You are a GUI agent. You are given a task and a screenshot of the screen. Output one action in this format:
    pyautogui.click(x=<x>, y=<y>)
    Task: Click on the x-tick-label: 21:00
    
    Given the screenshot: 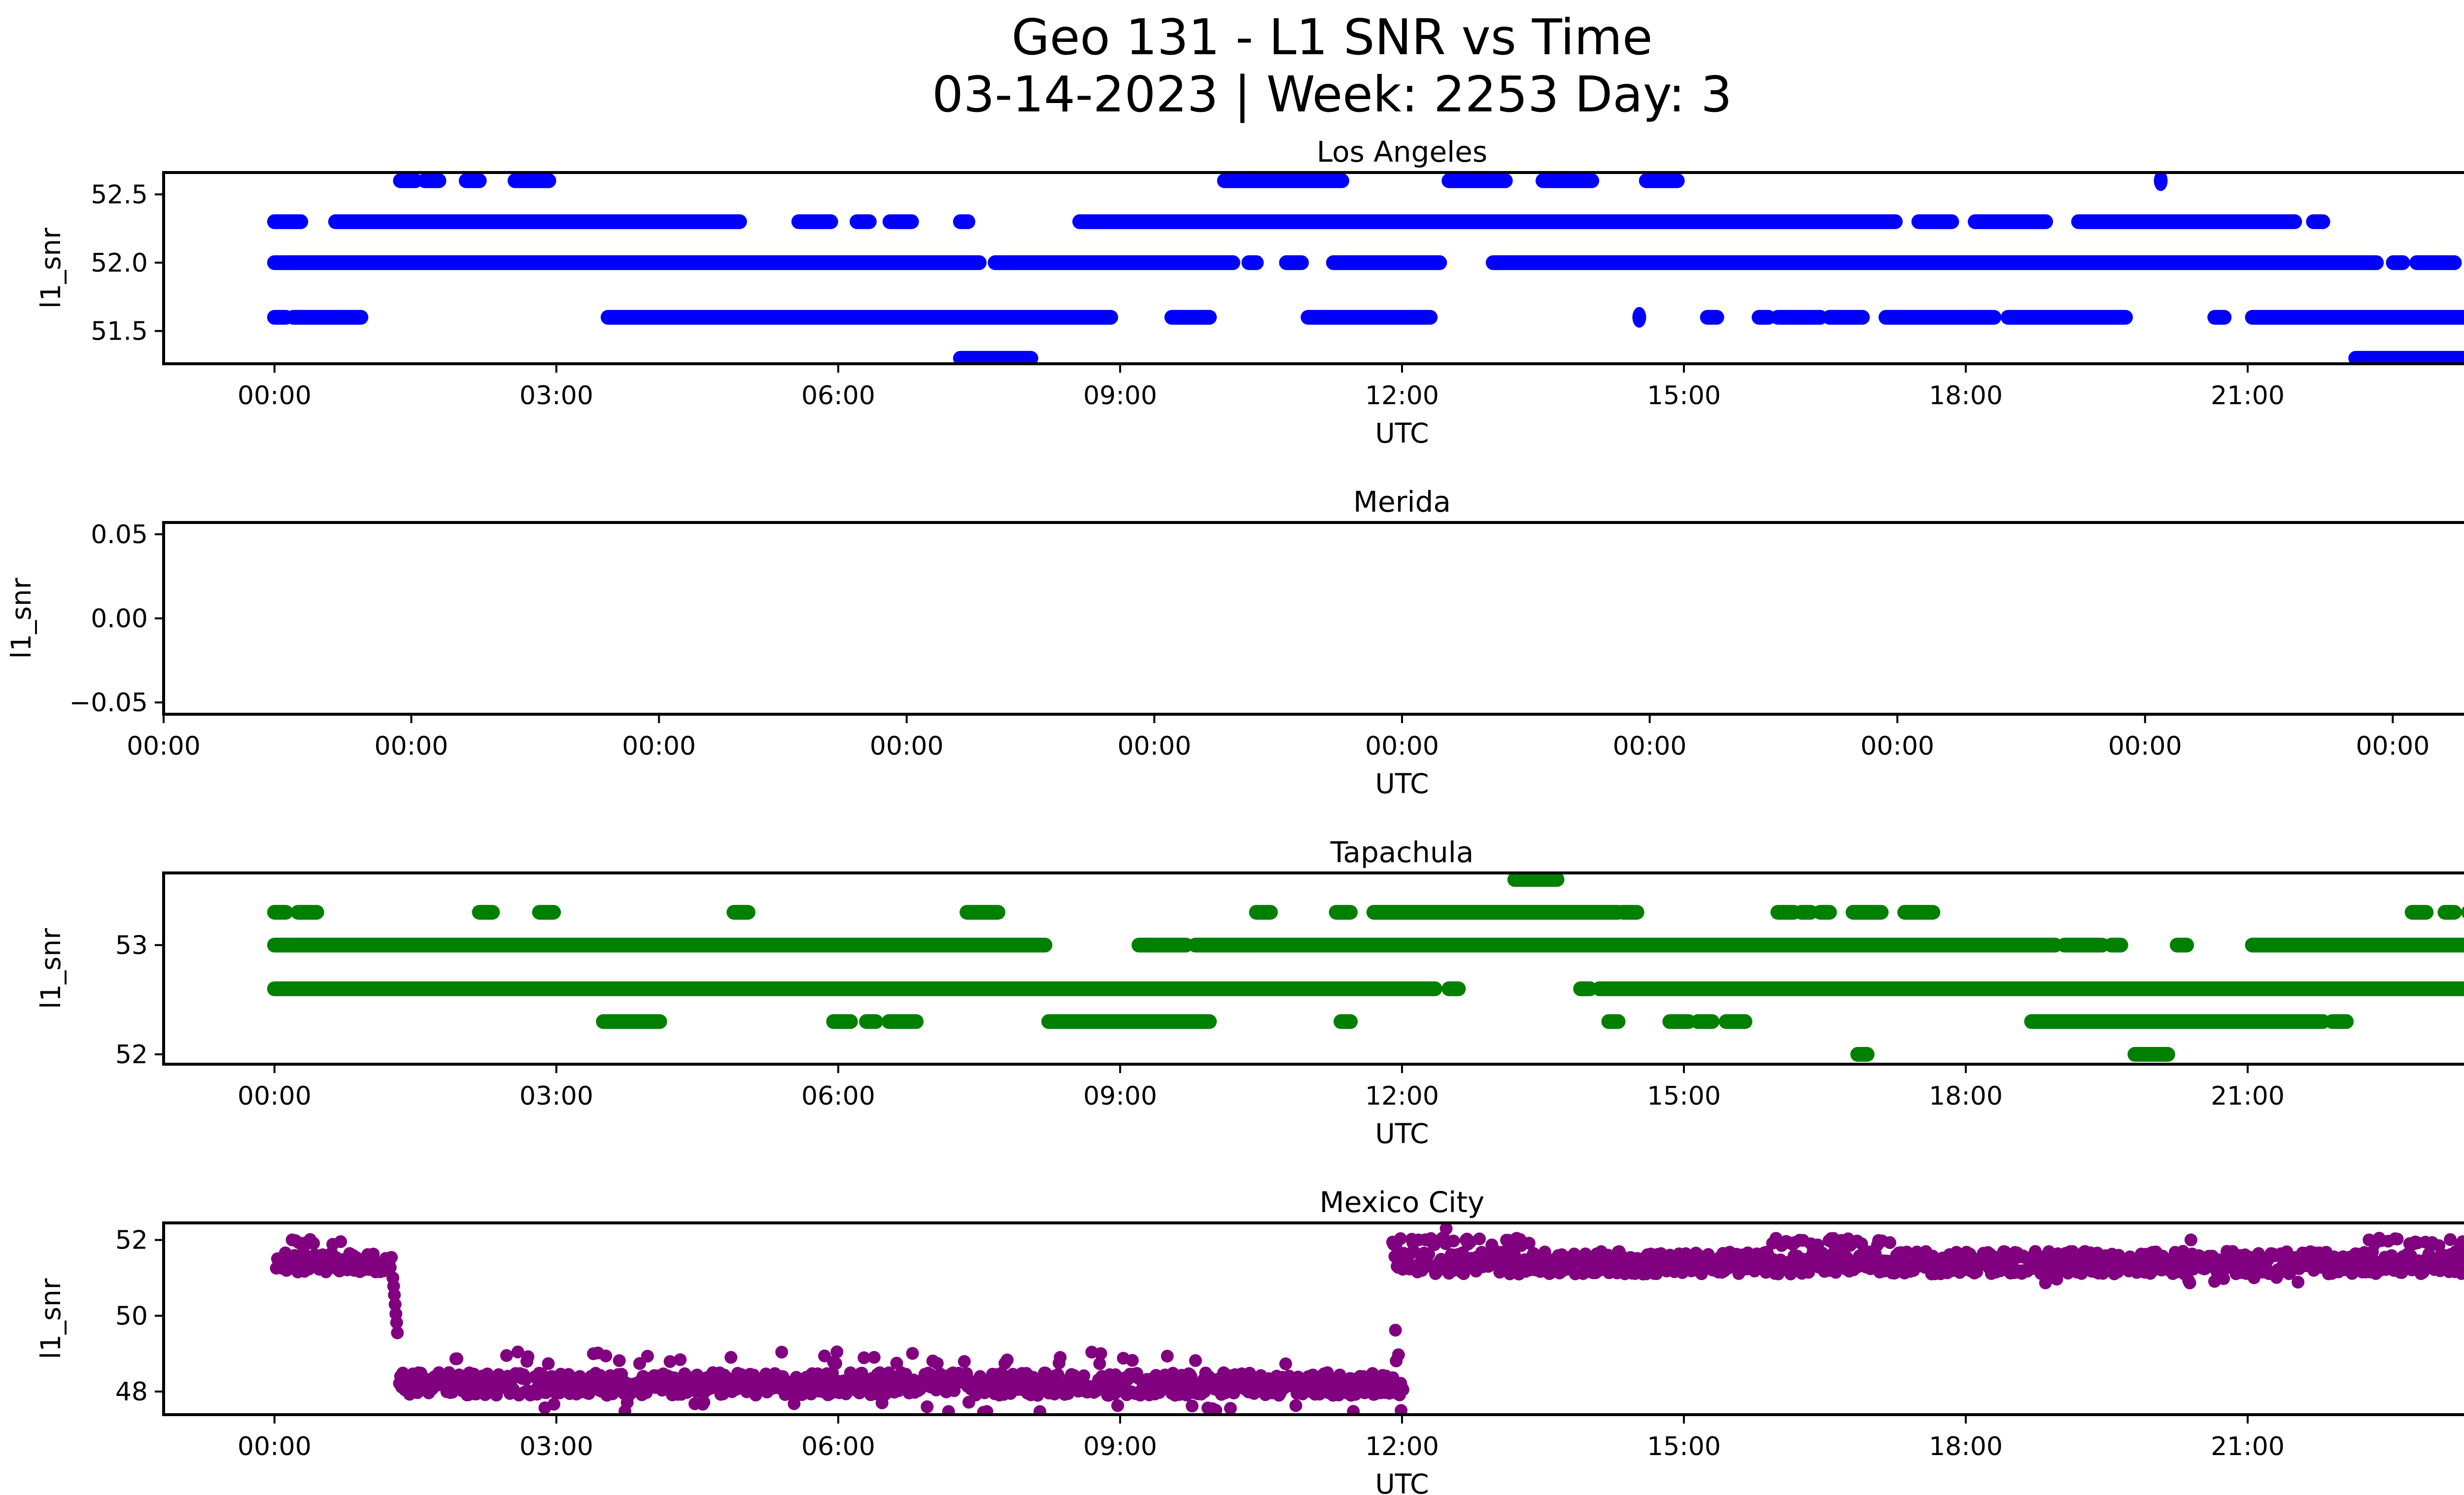 What is the action you would take?
    pyautogui.click(x=2248, y=396)
    